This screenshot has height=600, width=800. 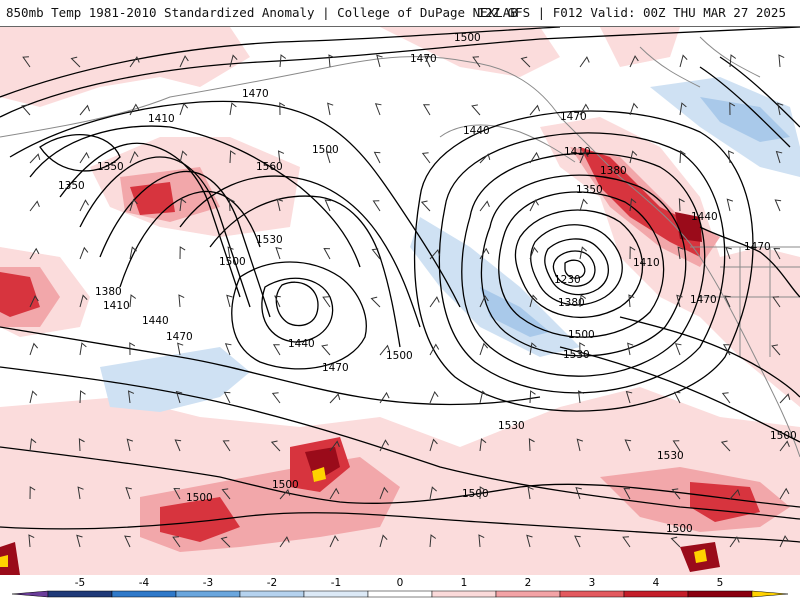 I want to click on contour-label: 1440, so click(x=155, y=321).